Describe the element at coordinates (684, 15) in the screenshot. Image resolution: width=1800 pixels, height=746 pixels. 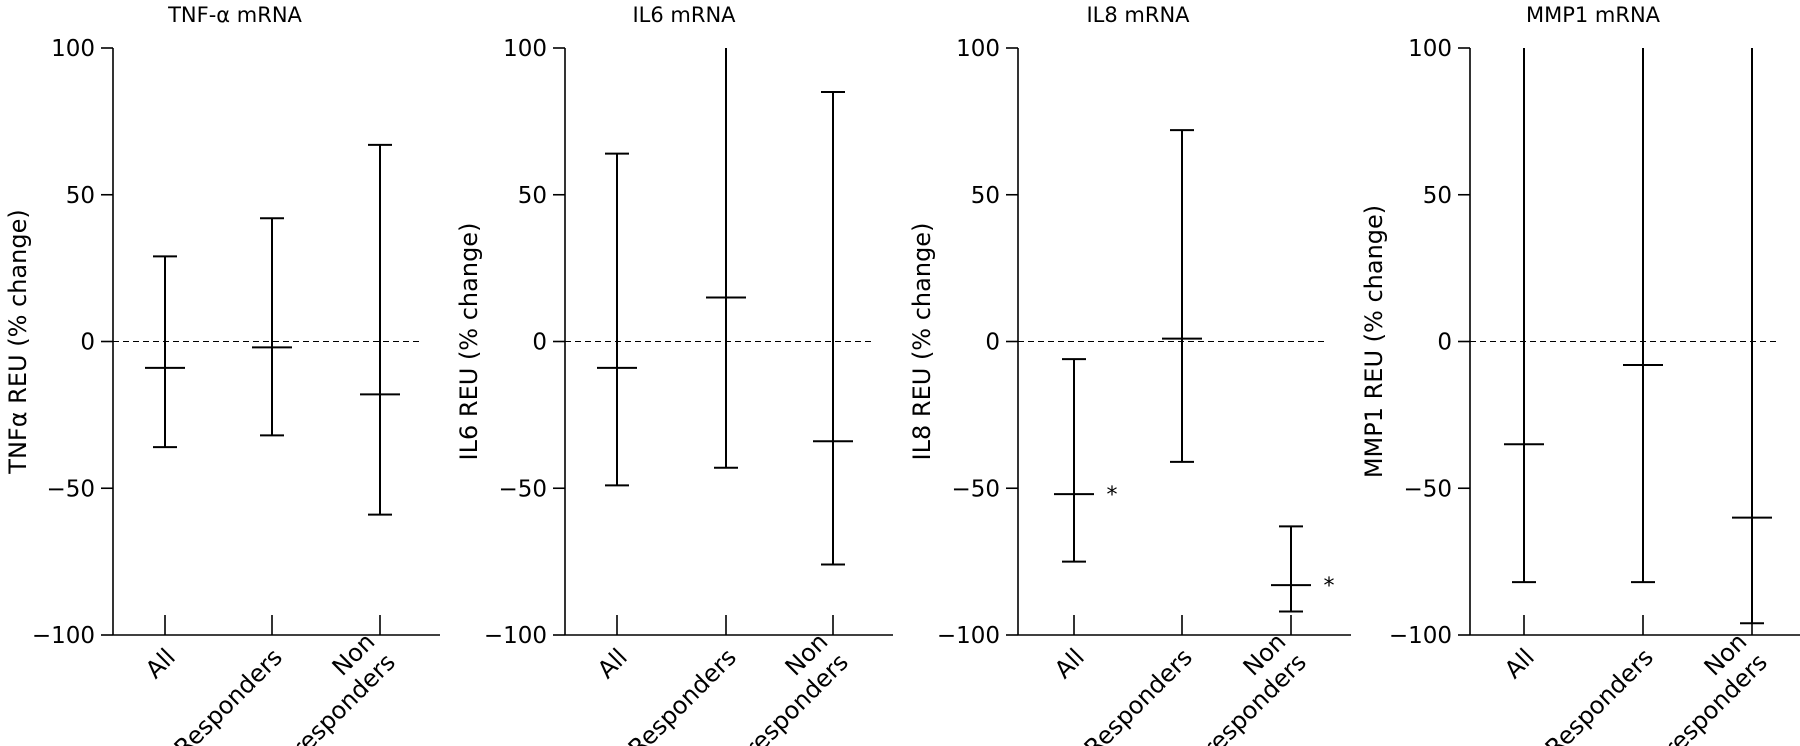
I see `chart-title: IL6 mRNA` at that location.